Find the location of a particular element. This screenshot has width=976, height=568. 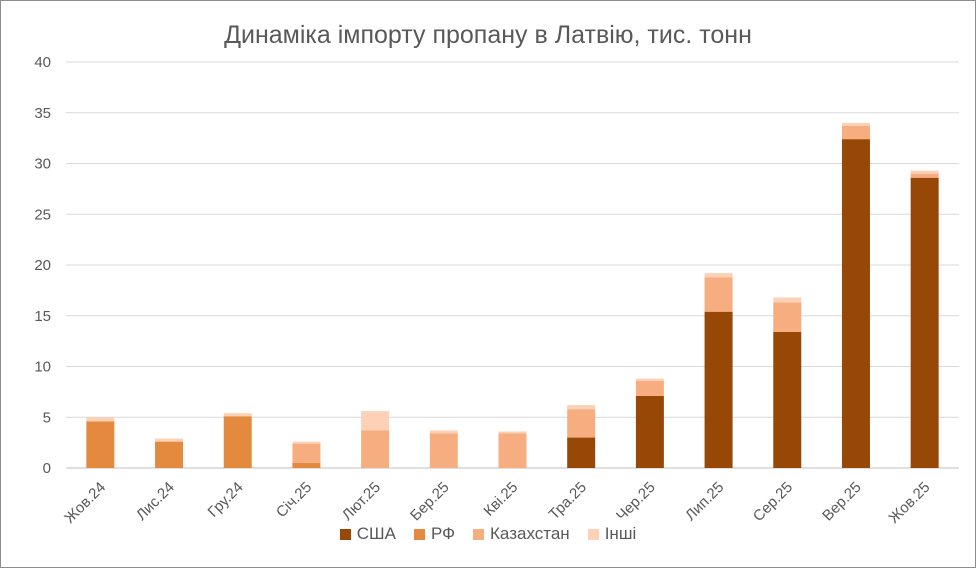

y-tick-label: 40 is located at coordinates (42, 62).